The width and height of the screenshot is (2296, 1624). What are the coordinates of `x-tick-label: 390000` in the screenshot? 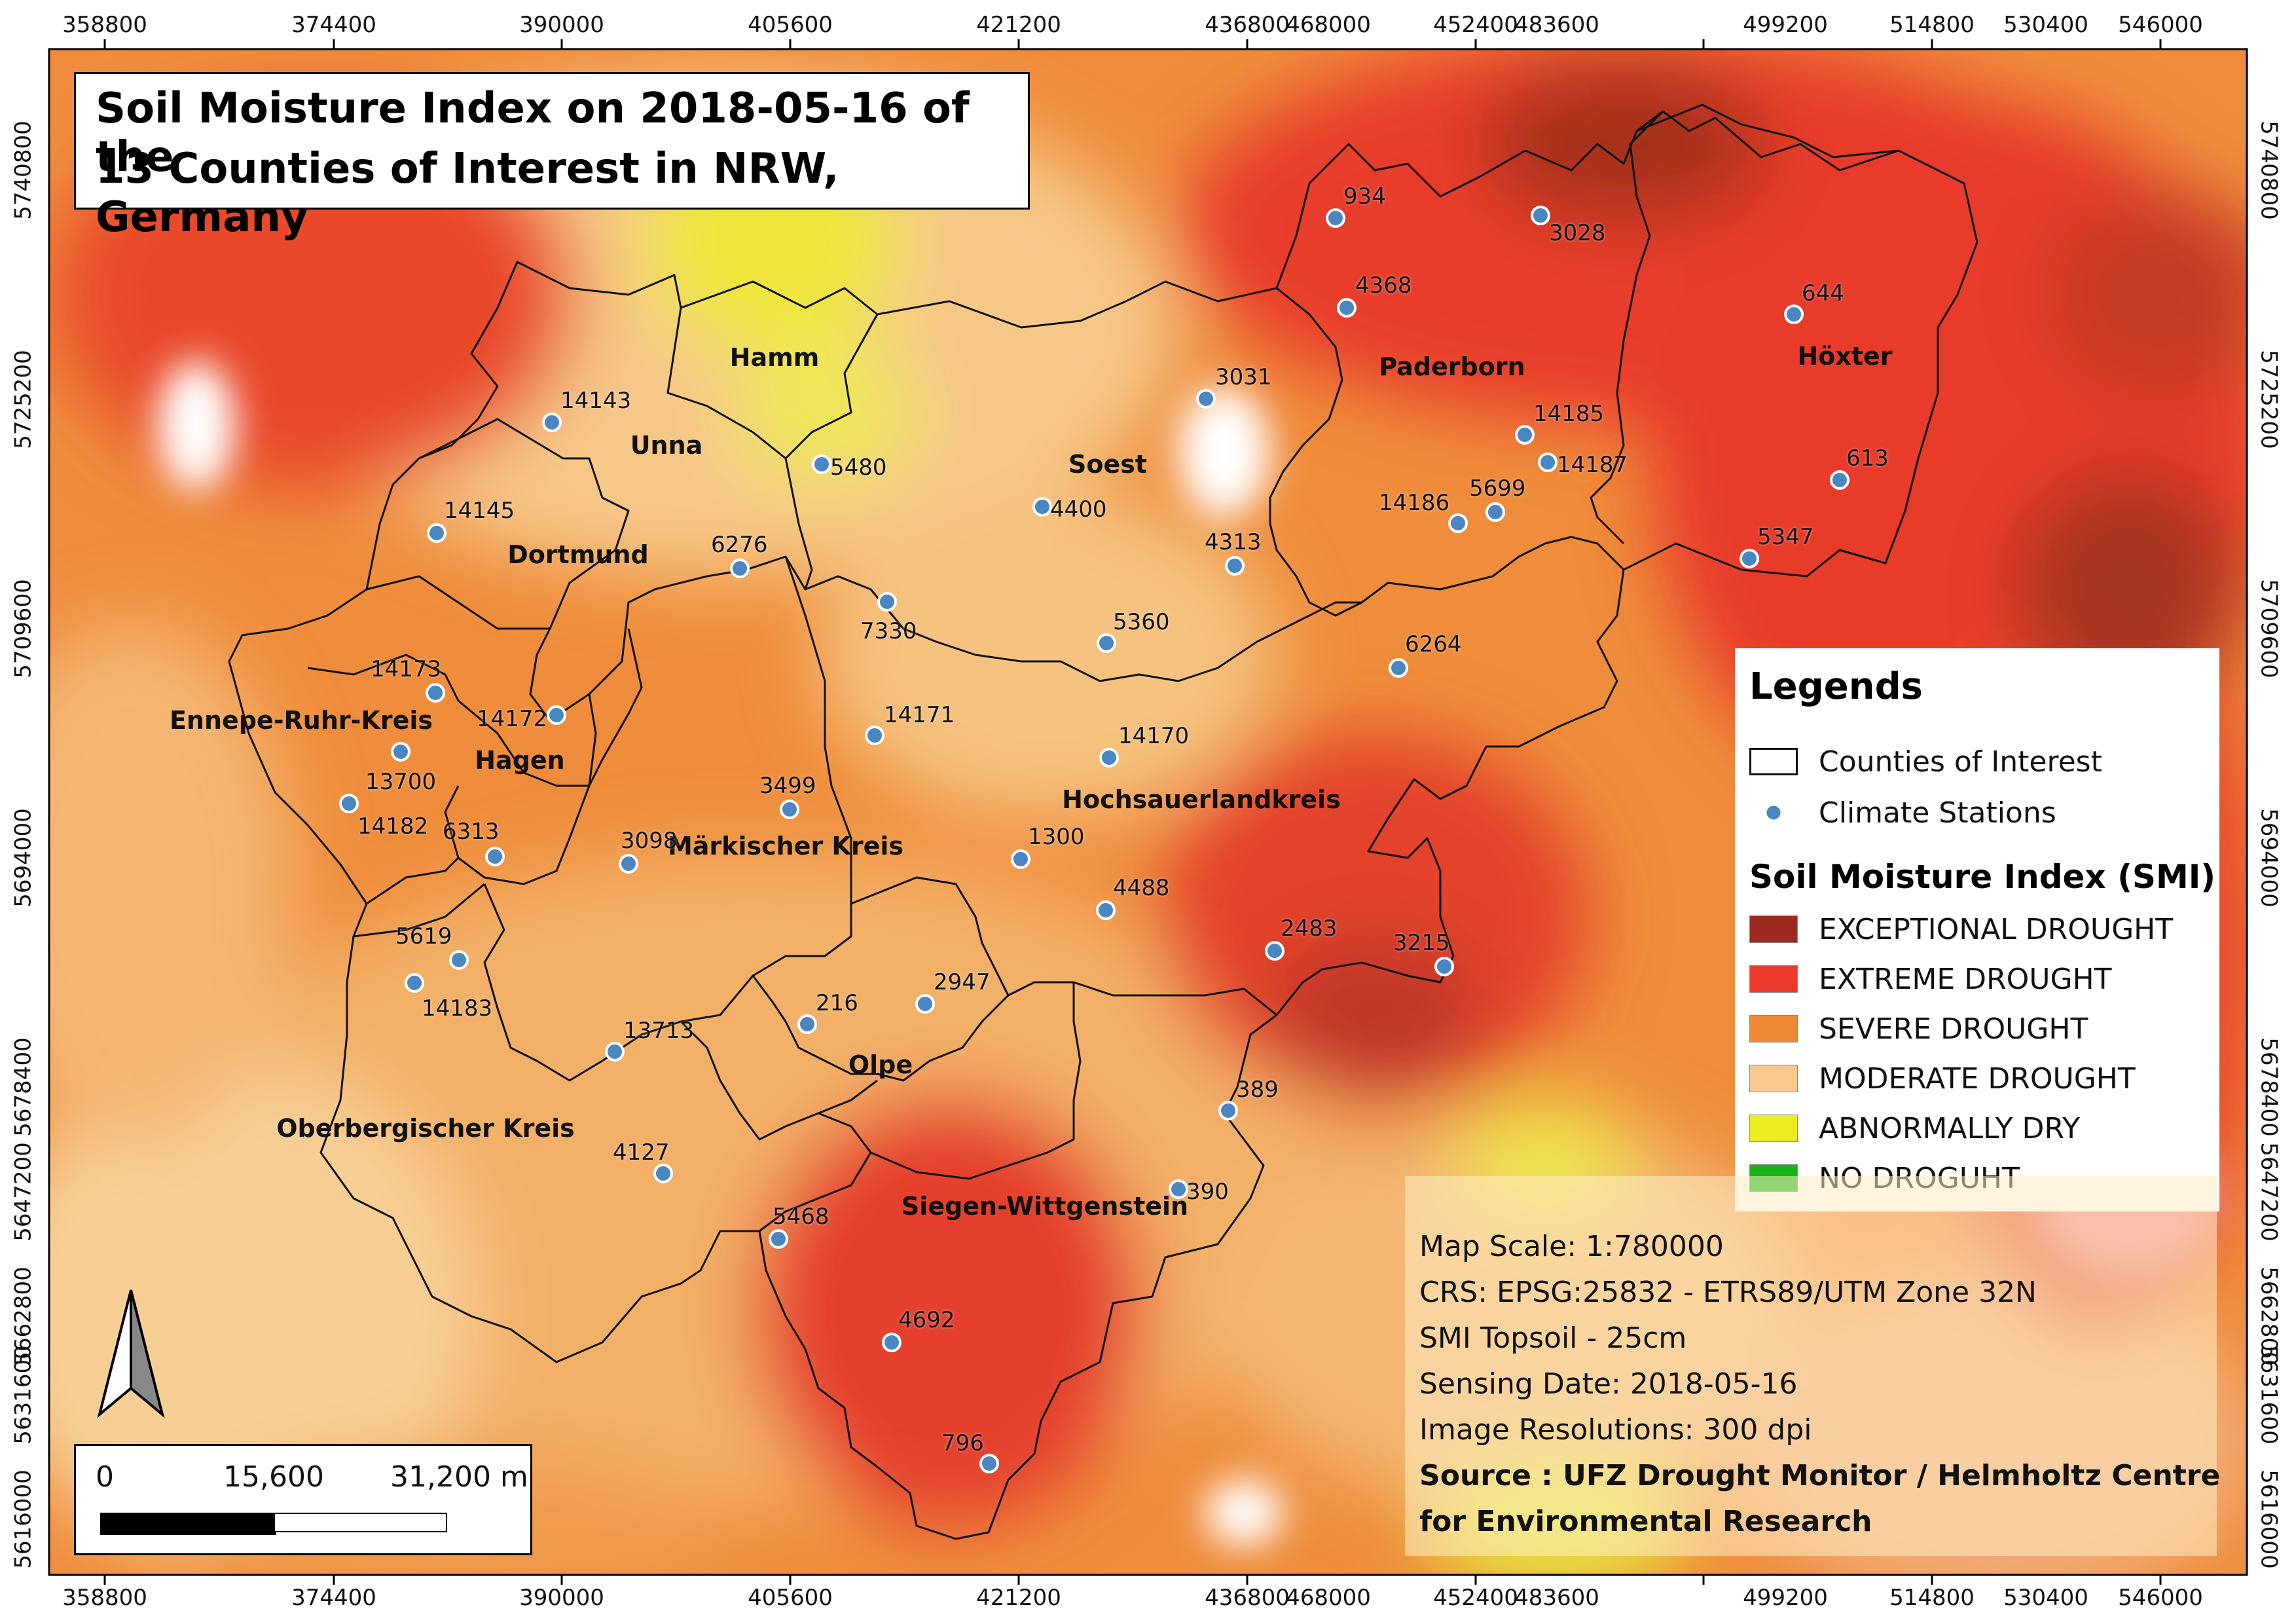 It's located at (561, 25).